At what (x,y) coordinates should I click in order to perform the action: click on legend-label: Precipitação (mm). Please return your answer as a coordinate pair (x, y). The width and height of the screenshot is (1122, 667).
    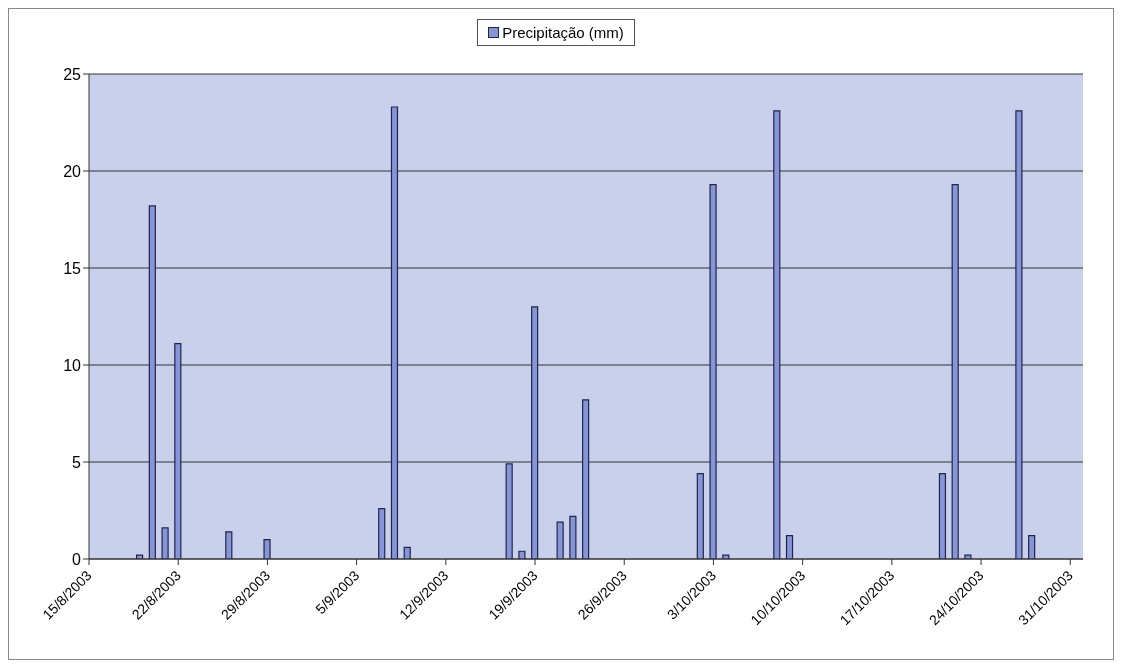
    Looking at the image, I should click on (563, 32).